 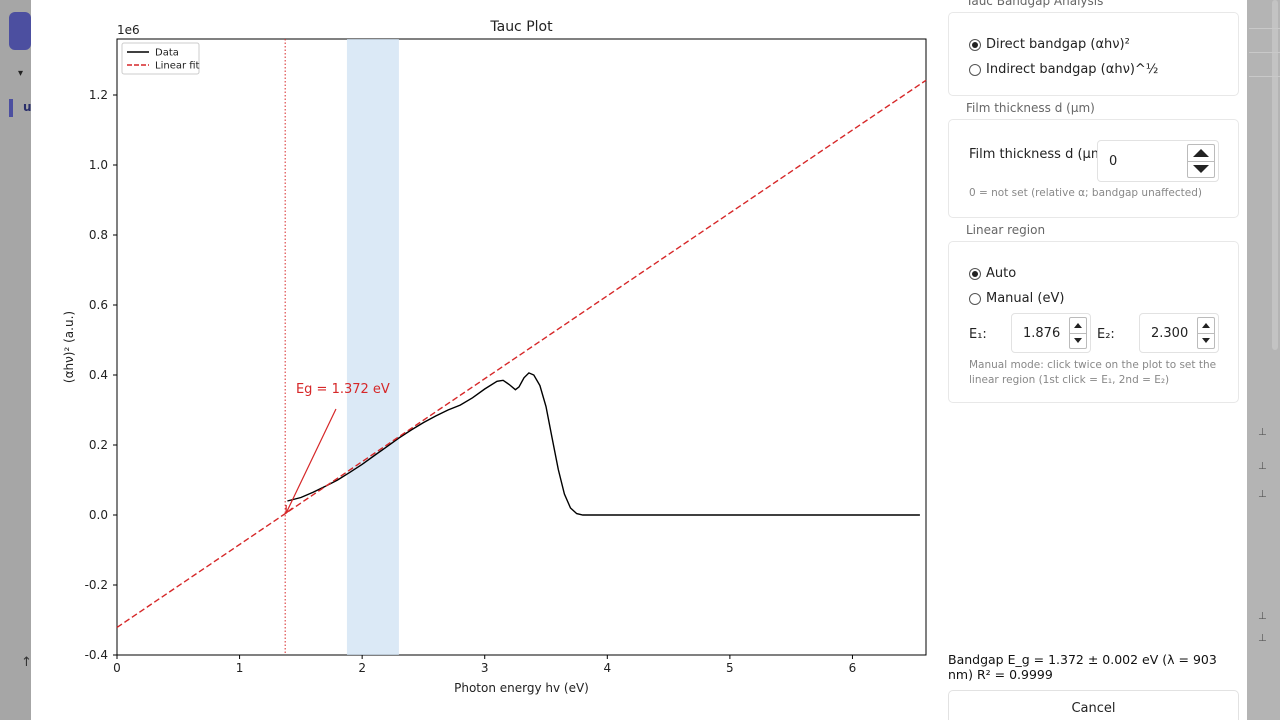 I want to click on y-tick-label: -0.4, so click(x=96, y=655).